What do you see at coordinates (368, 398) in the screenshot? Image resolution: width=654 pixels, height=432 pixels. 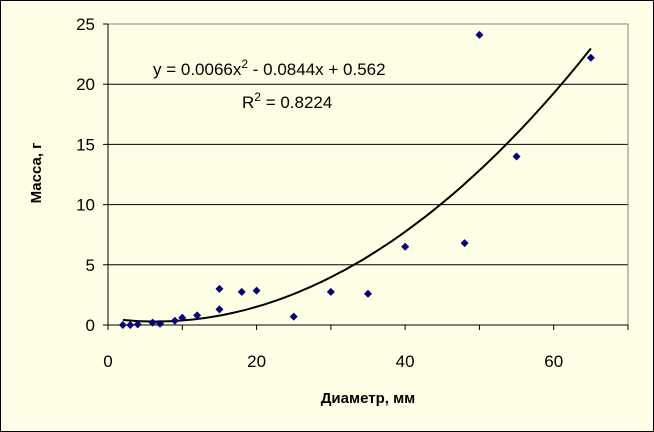 I see `x-axis-title: Диаметр, мм` at bounding box center [368, 398].